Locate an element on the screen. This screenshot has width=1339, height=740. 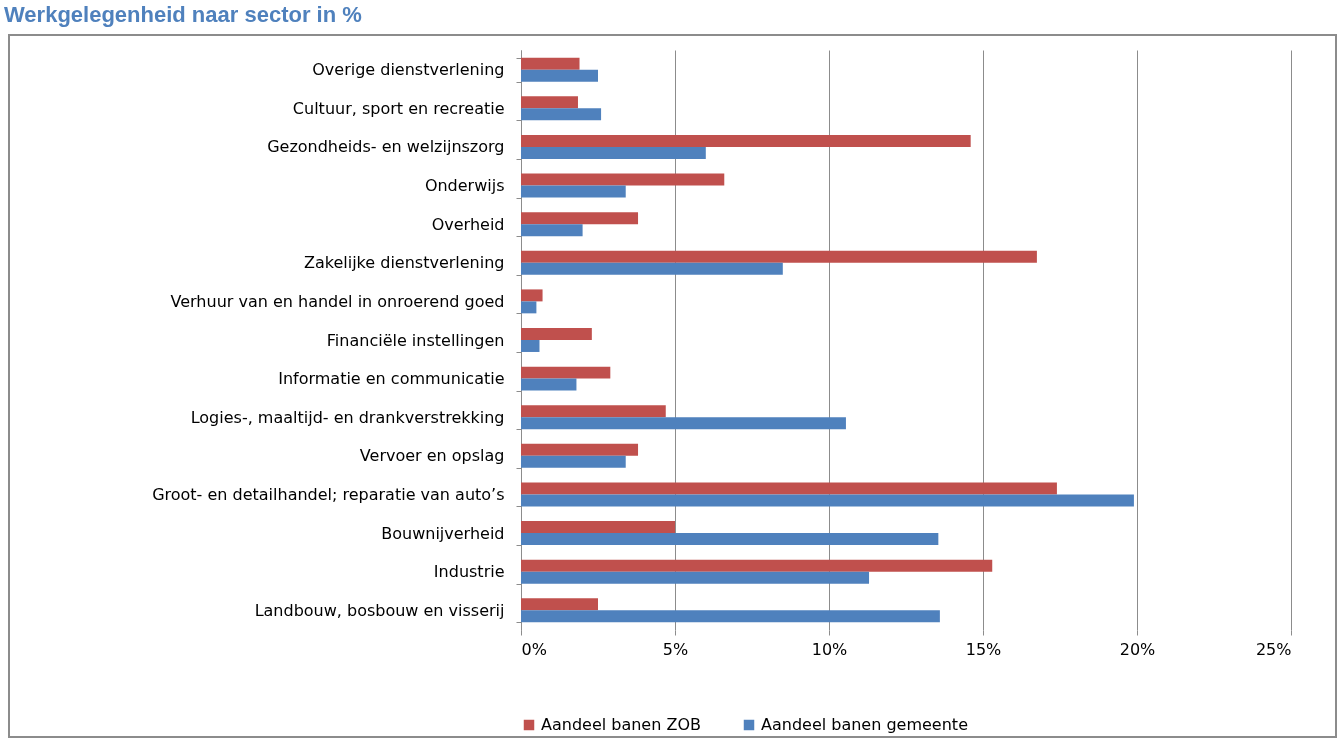
text: Werkgelegenheid naar sector in % is located at coordinates (183, 15).